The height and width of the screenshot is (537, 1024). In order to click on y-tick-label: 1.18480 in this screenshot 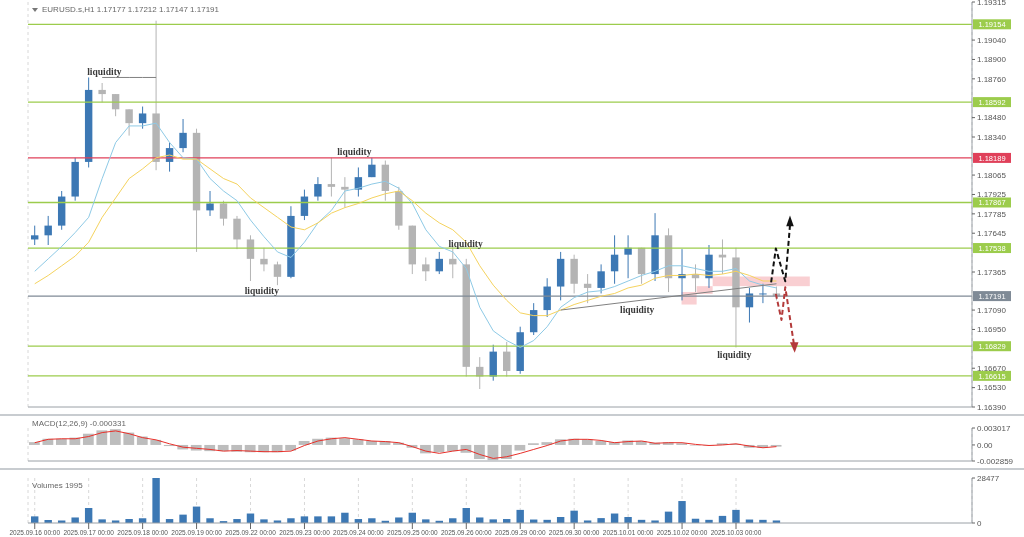, I will do `click(992, 118)`.